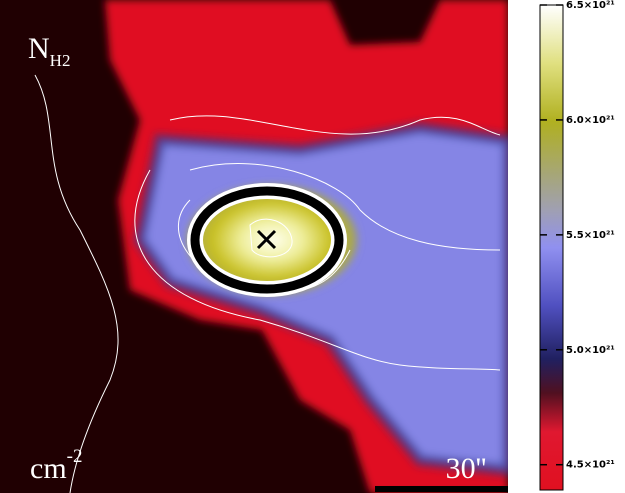 This screenshot has width=625, height=493. I want to click on colorbar, so click(551, 247).